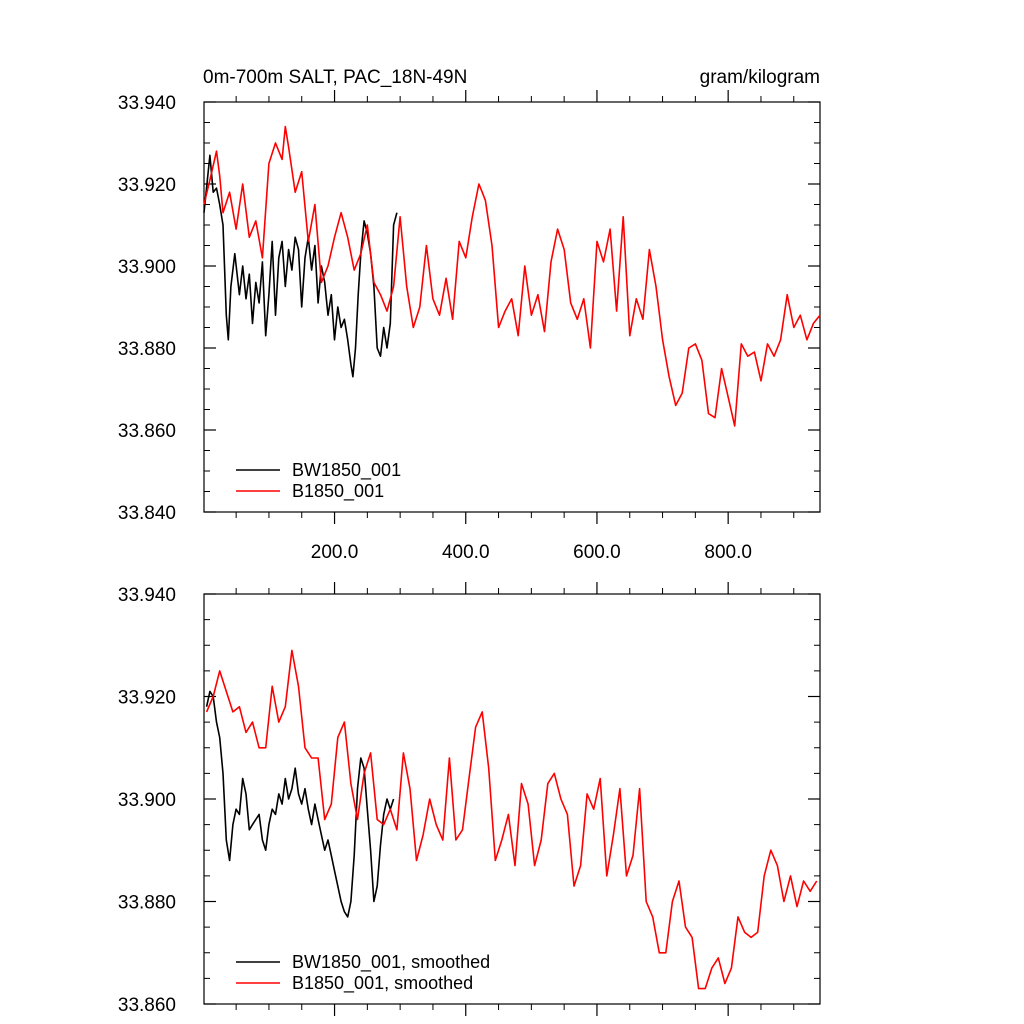 Image resolution: width=1024 pixels, height=1024 pixels. Describe the element at coordinates (760, 77) in the screenshot. I see `figure-units: gram/kilogram` at that location.